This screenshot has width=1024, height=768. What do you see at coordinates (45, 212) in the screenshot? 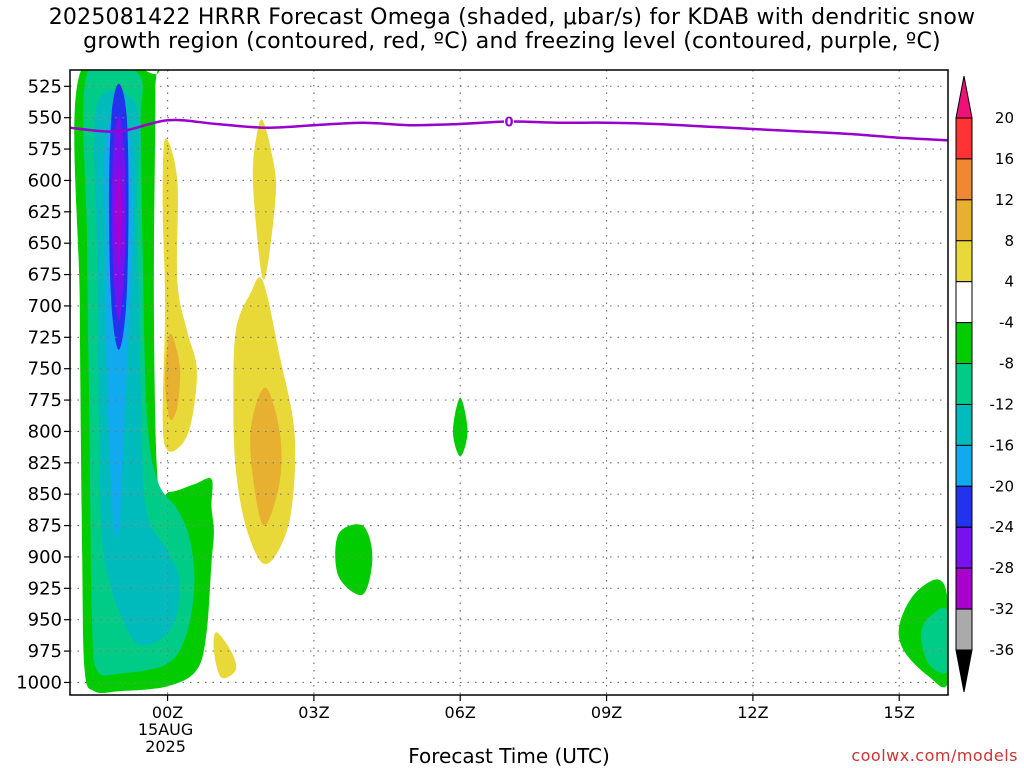
I see `y-tick-label: 625` at bounding box center [45, 212].